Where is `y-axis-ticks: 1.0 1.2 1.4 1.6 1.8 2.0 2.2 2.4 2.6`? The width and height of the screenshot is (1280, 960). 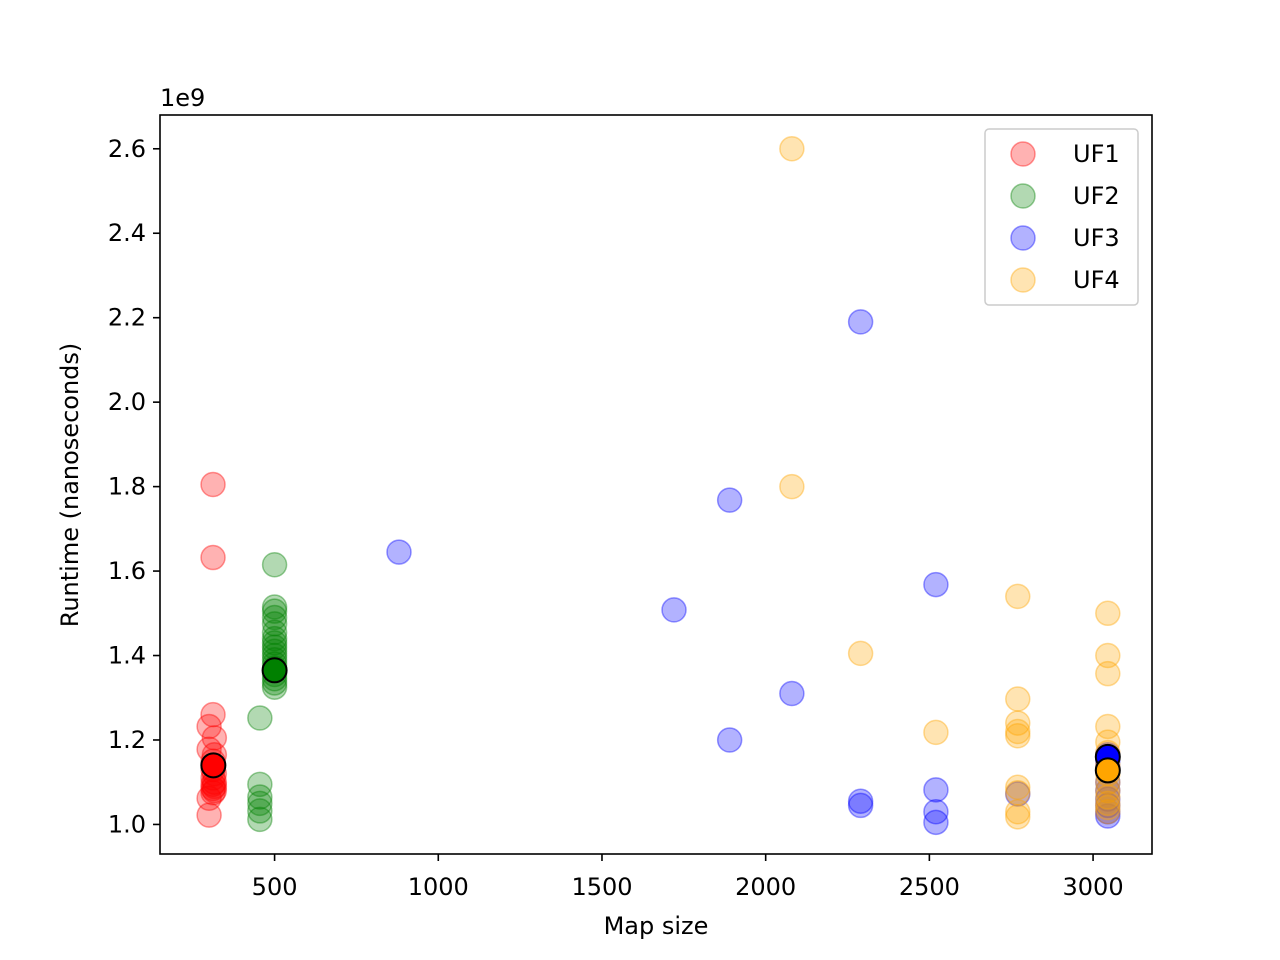
y-axis-ticks: 1.0 1.2 1.4 1.6 1.8 2.0 2.2 2.4 2.6 is located at coordinates (134, 486).